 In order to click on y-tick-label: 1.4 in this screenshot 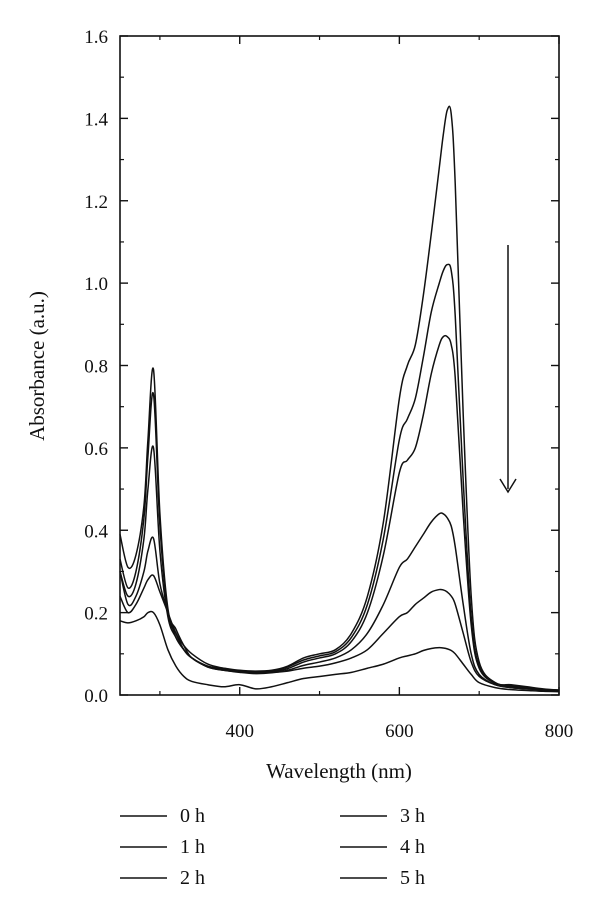, I will do `click(96, 119)`.